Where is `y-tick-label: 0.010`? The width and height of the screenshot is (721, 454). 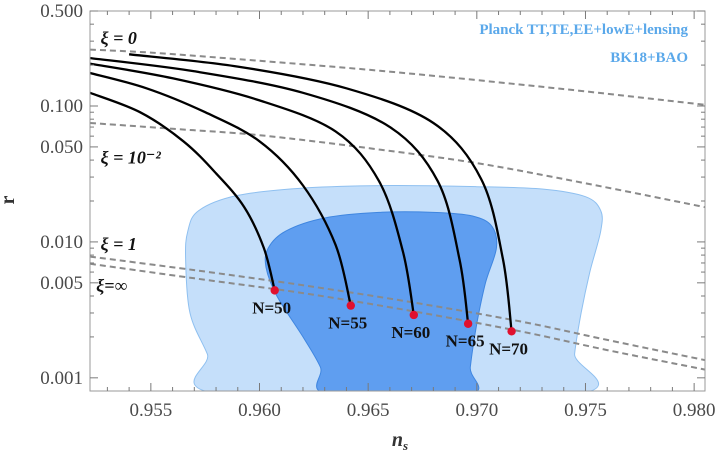
y-tick-label: 0.010 is located at coordinates (61, 242).